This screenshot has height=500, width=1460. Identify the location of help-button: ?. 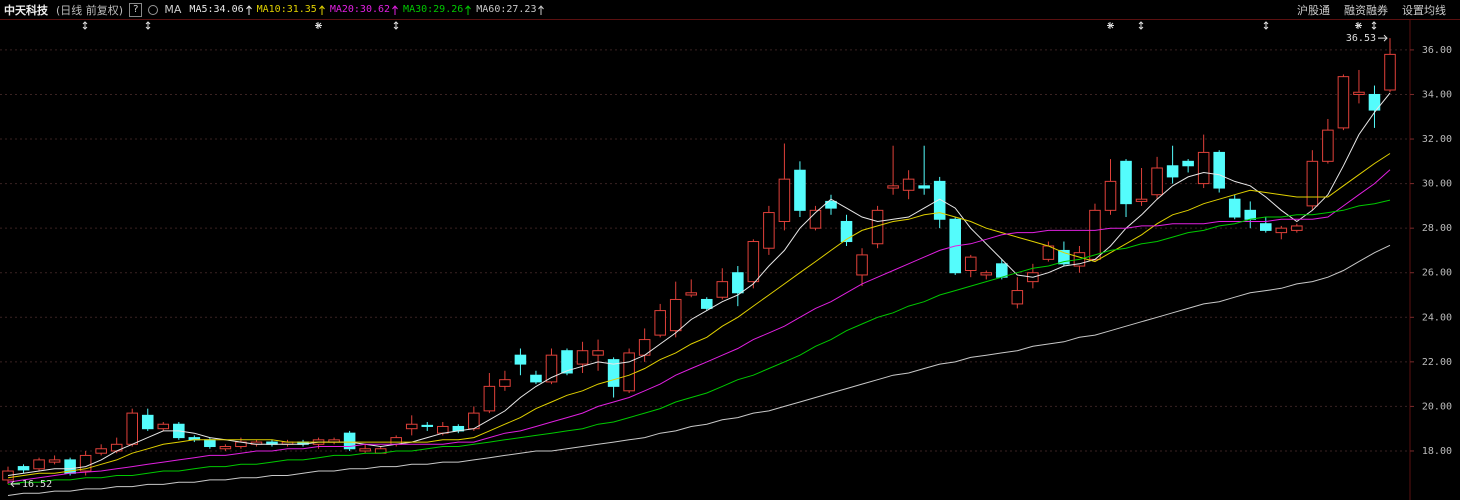
(136, 9).